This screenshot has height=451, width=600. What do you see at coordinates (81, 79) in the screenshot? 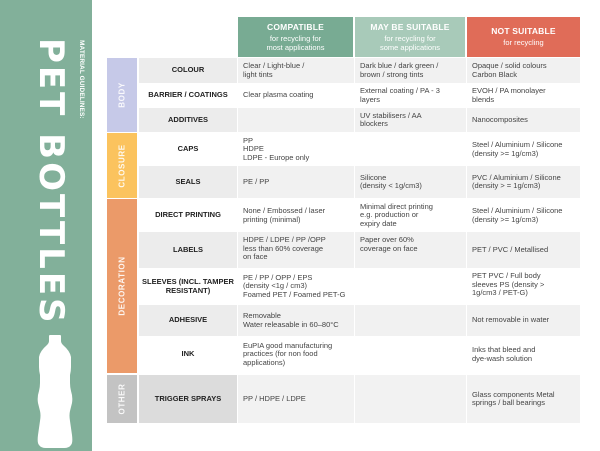
I see `subtitle: MATERIAL GUIDELINES:` at bounding box center [81, 79].